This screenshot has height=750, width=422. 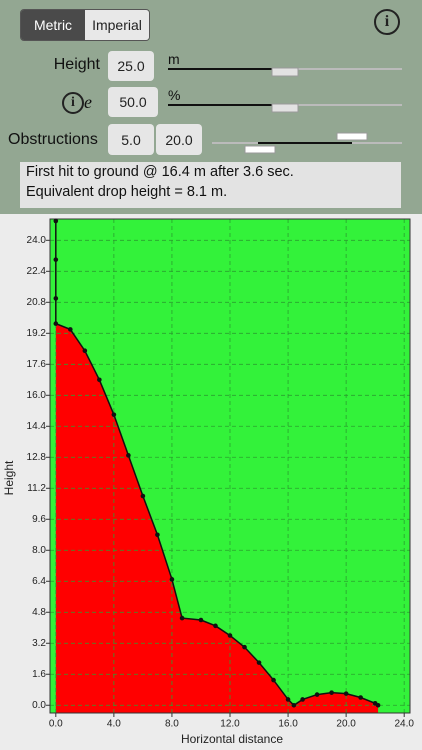 What do you see at coordinates (76, 64) in the screenshot?
I see `height-label: Height` at bounding box center [76, 64].